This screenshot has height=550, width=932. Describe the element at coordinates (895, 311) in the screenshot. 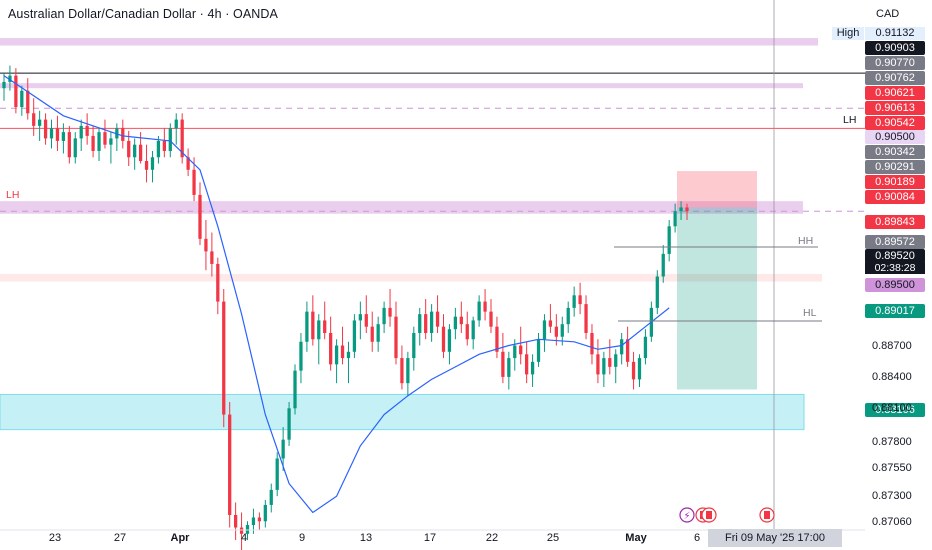

I see `price-tag: 0.89017` at that location.